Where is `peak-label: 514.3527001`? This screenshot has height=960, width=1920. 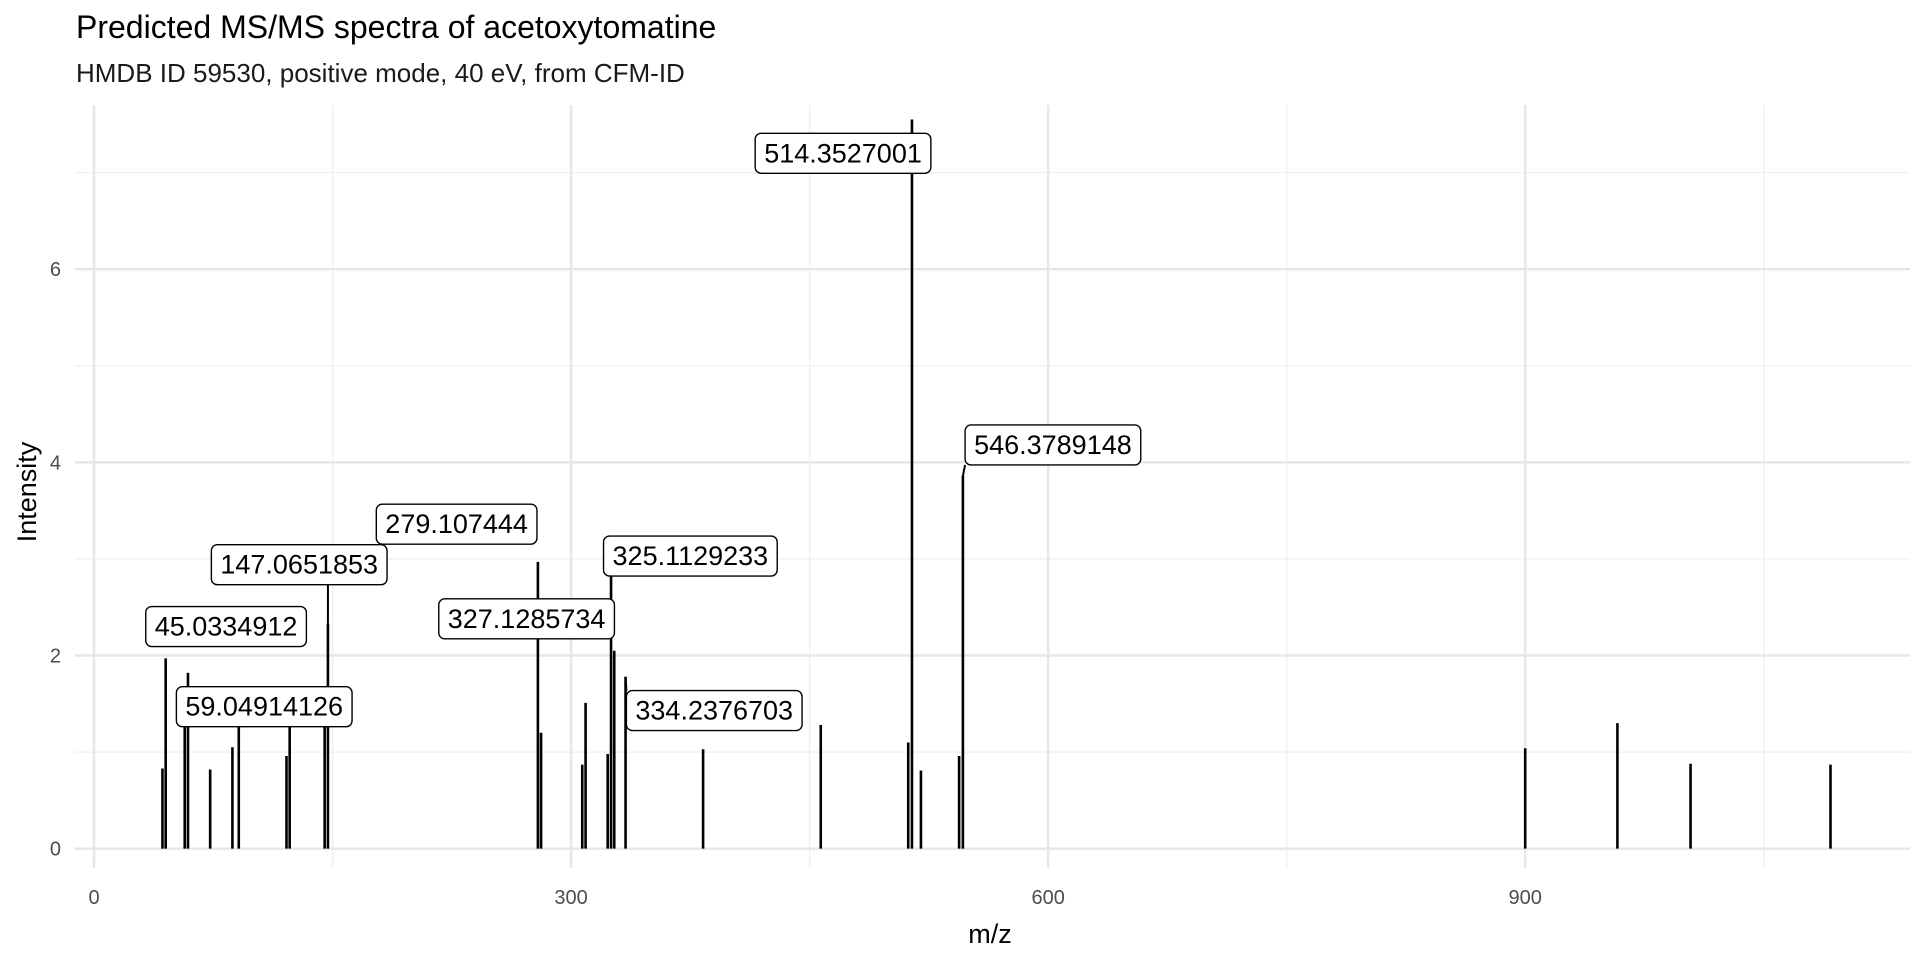 peak-label: 514.3527001 is located at coordinates (843, 146).